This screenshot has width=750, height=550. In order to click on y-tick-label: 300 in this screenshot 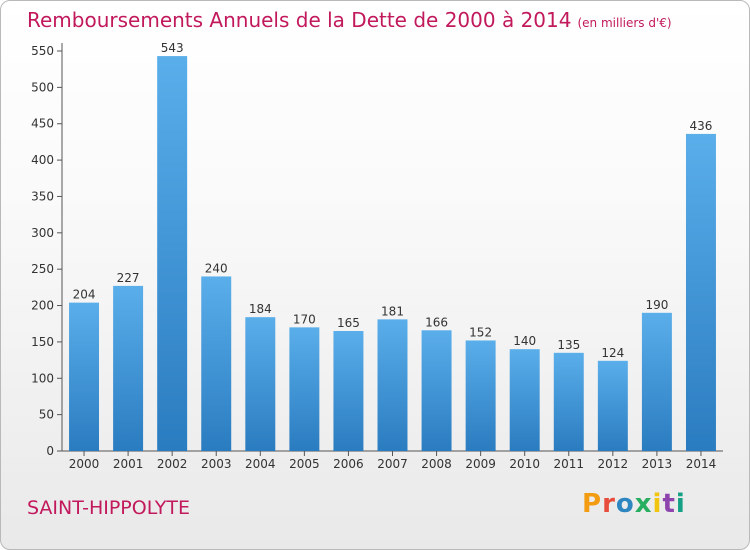, I will do `click(42, 233)`.